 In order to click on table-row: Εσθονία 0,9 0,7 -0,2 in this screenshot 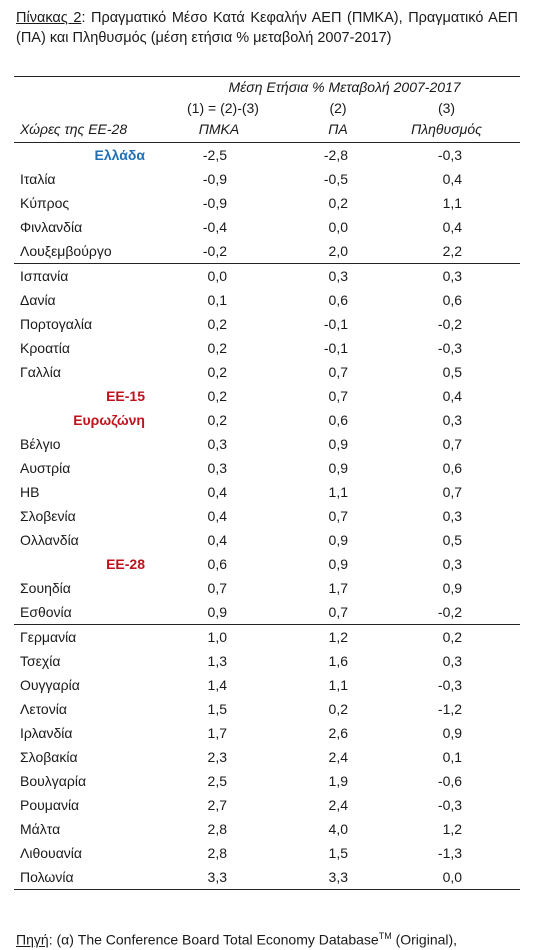, I will do `click(267, 612)`.